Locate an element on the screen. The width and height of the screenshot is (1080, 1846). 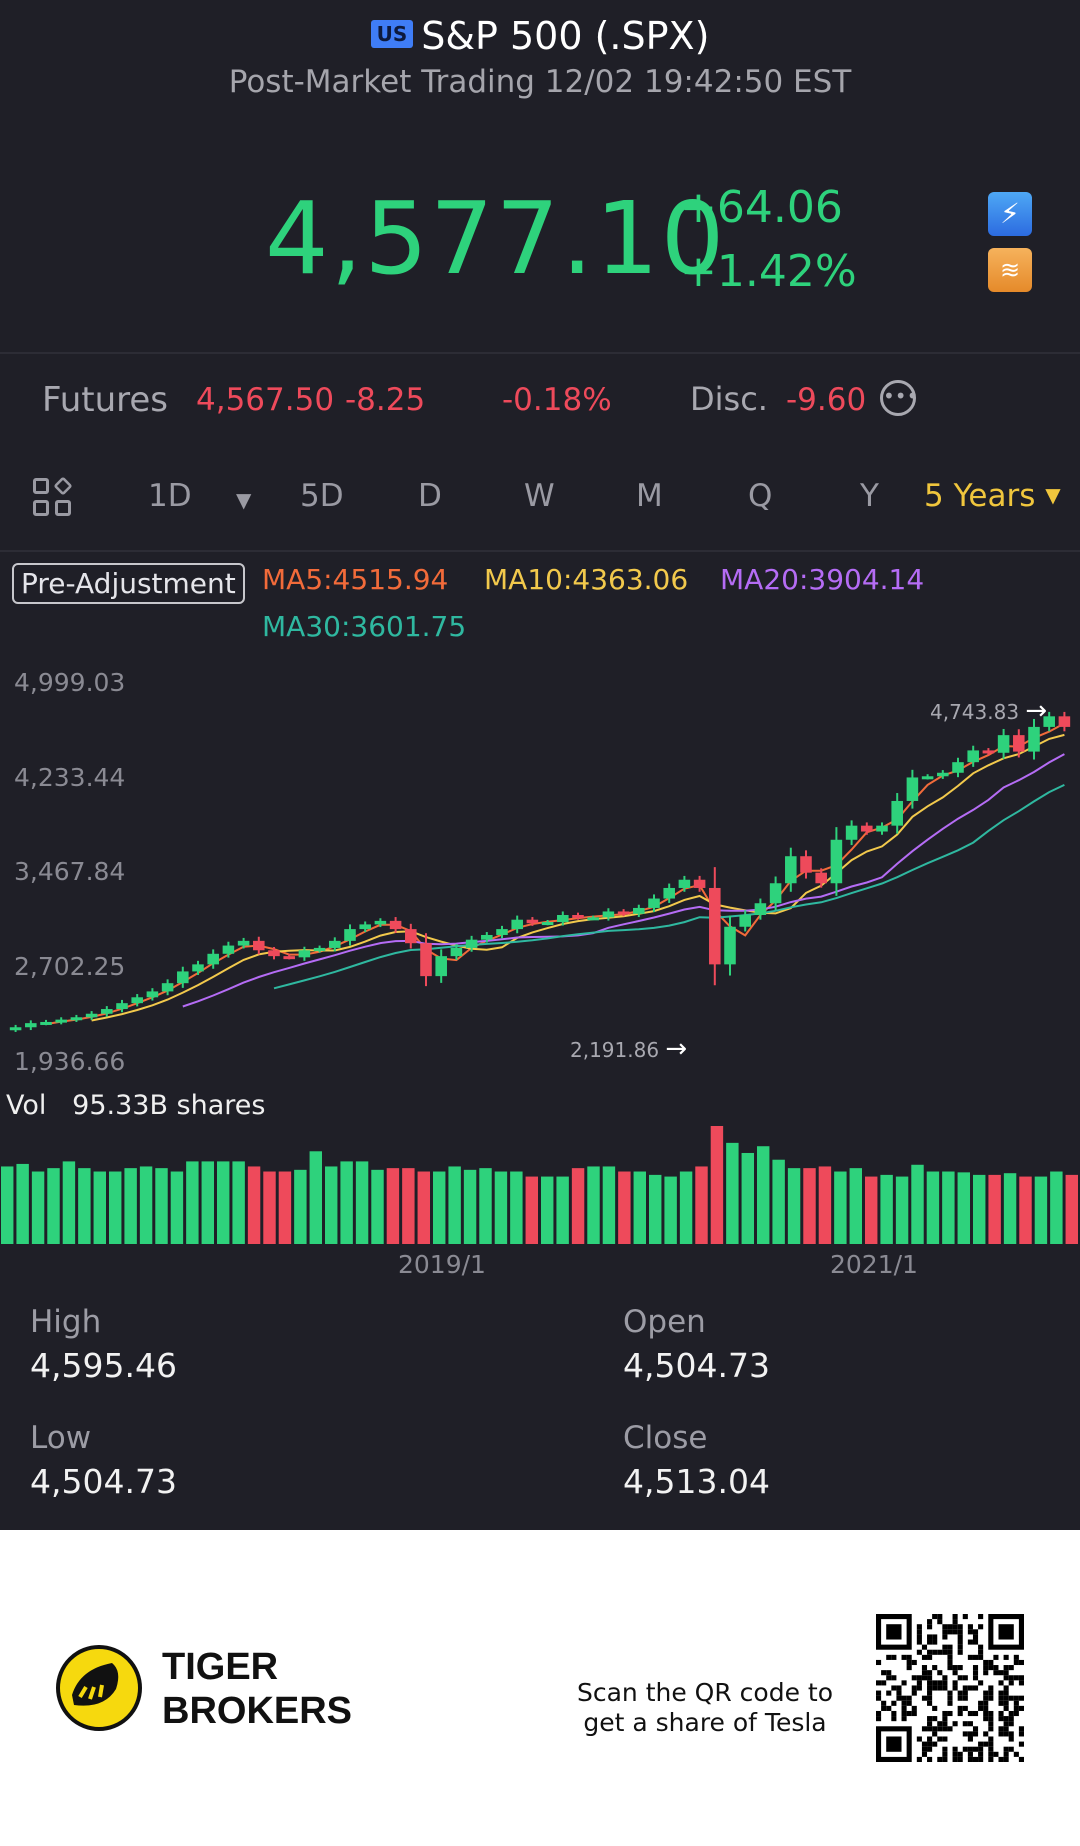
ma5-label: MA5:4515.94 is located at coordinates (355, 579).